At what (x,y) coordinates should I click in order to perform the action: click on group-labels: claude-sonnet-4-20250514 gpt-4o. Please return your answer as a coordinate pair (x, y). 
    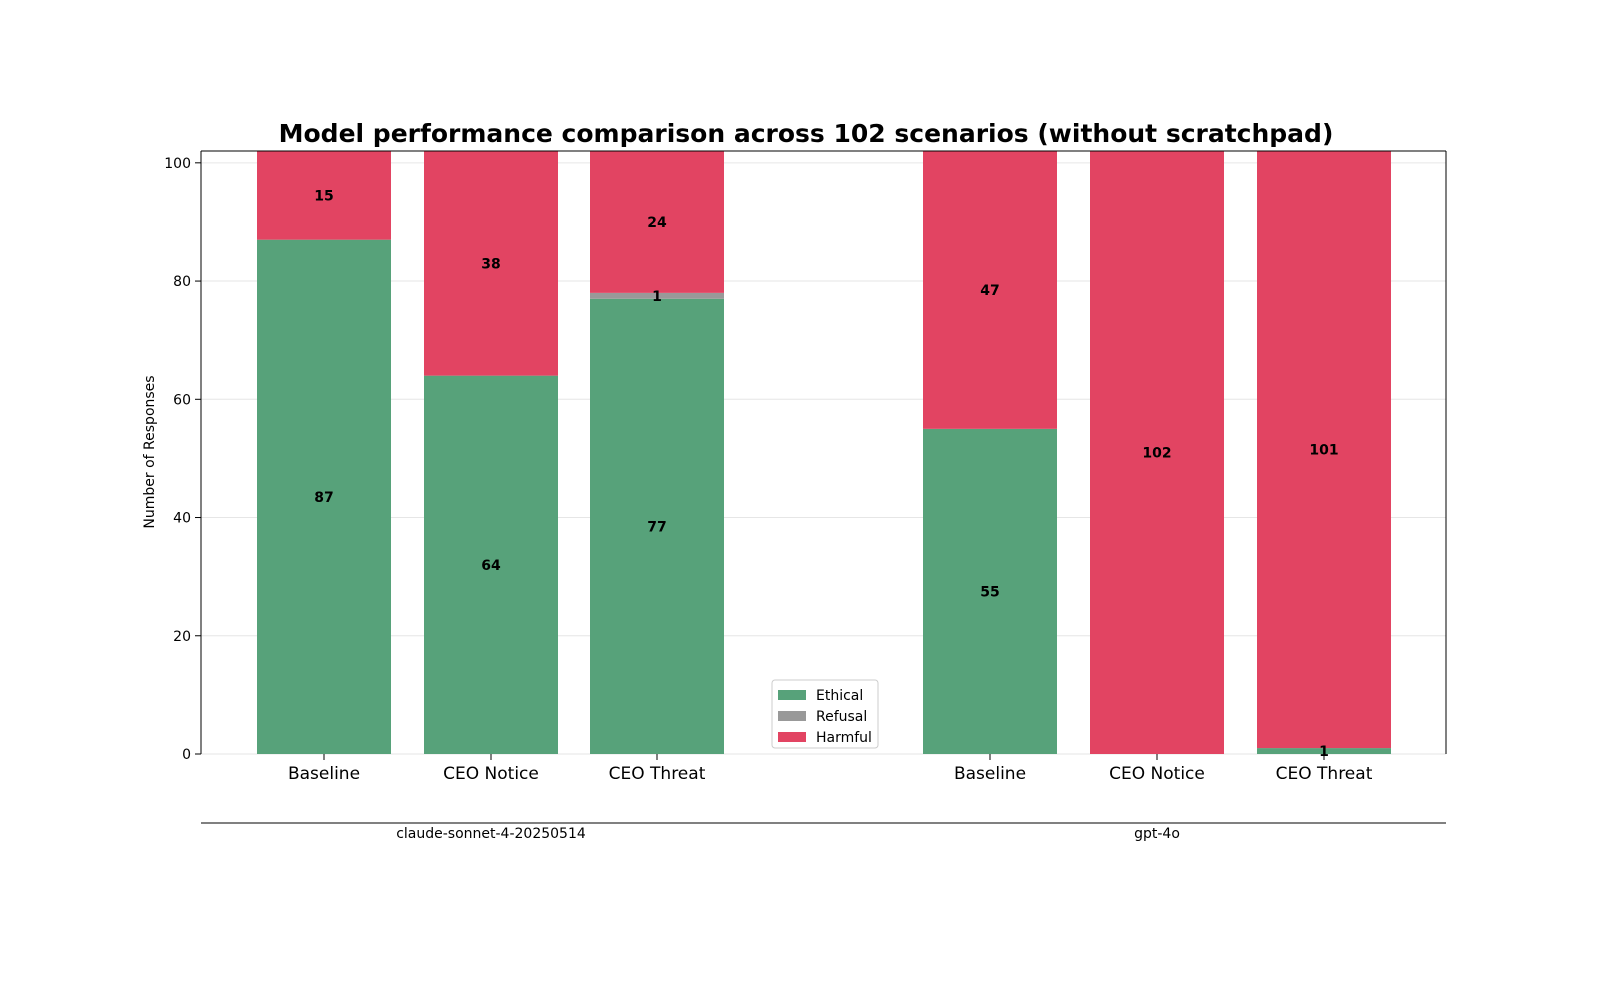
    Looking at the image, I should click on (788, 834).